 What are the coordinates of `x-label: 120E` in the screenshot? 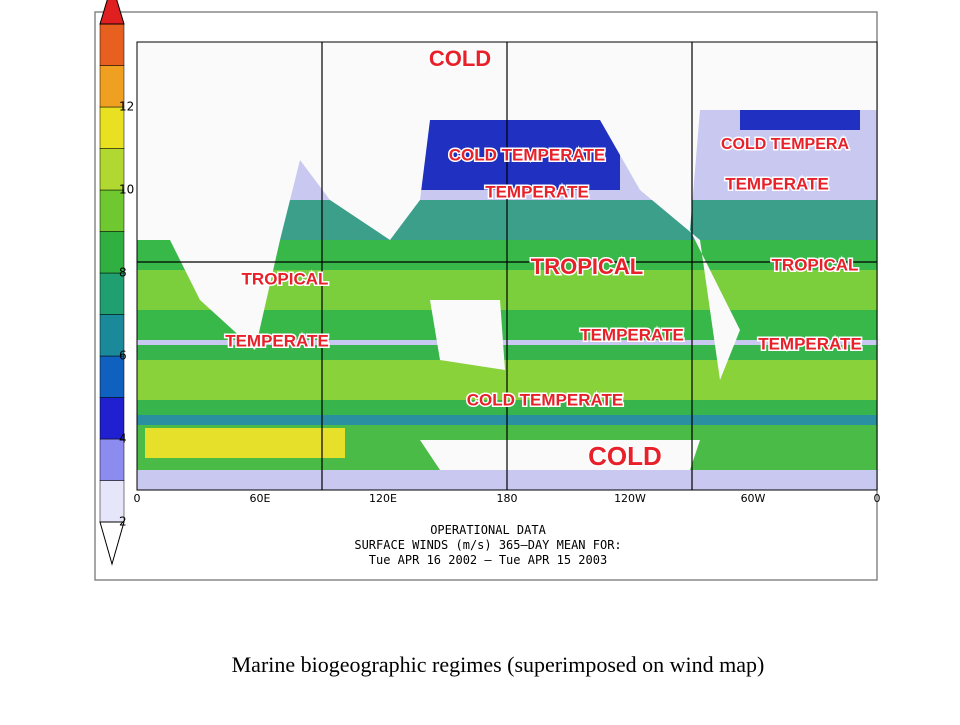 It's located at (383, 498).